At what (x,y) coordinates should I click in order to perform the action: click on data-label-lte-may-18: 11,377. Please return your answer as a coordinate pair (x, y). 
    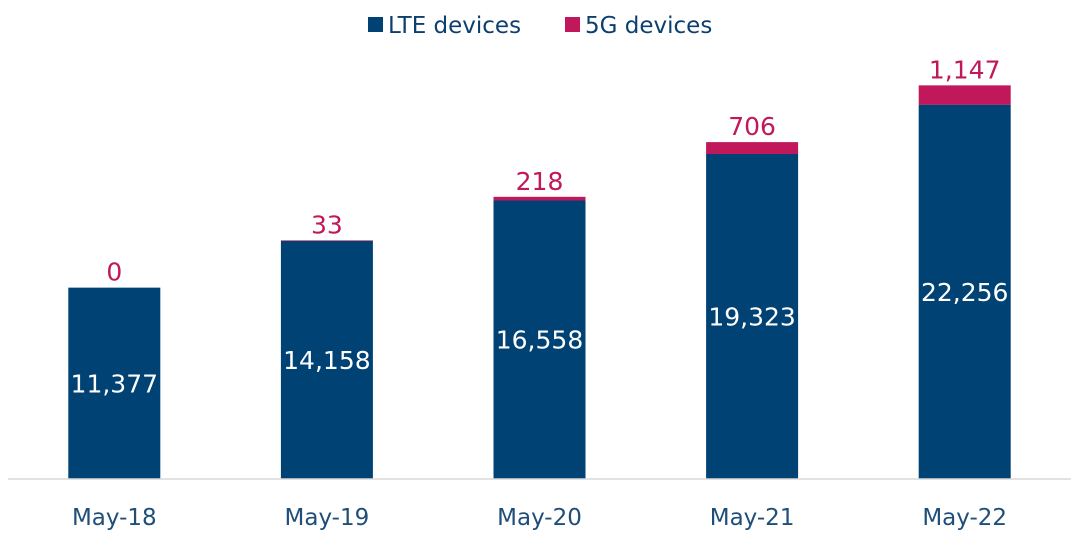
    Looking at the image, I should click on (114, 383).